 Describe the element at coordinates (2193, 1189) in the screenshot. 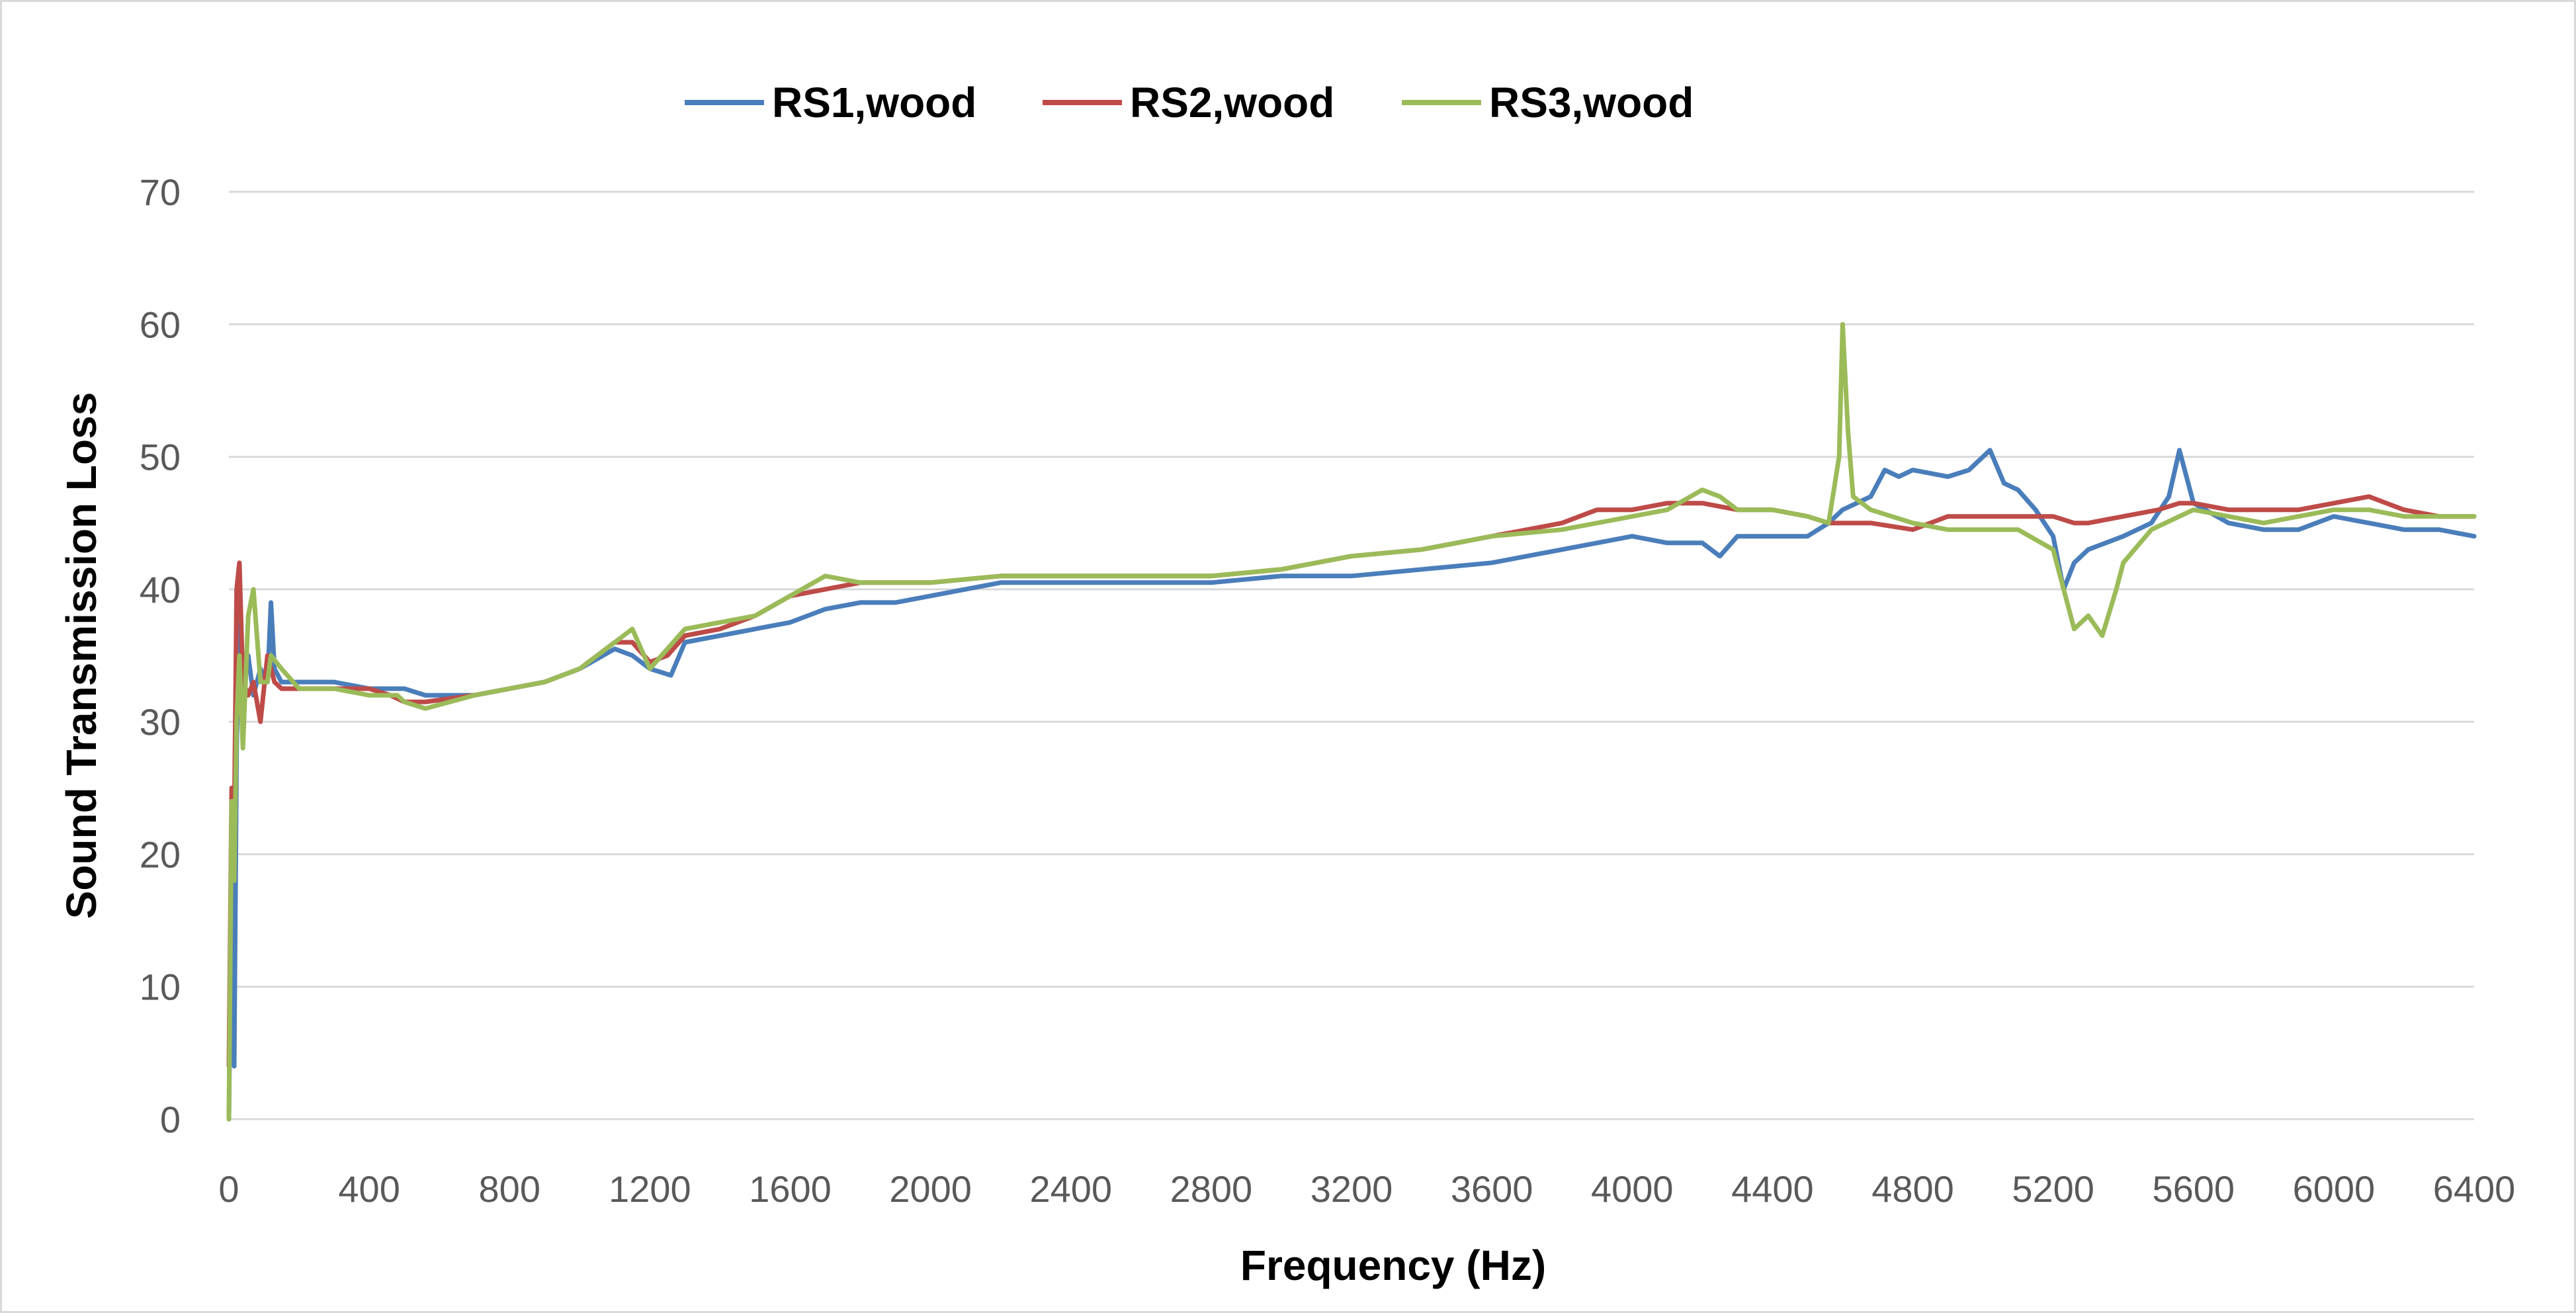

I see `x-tick-label: 5600` at that location.